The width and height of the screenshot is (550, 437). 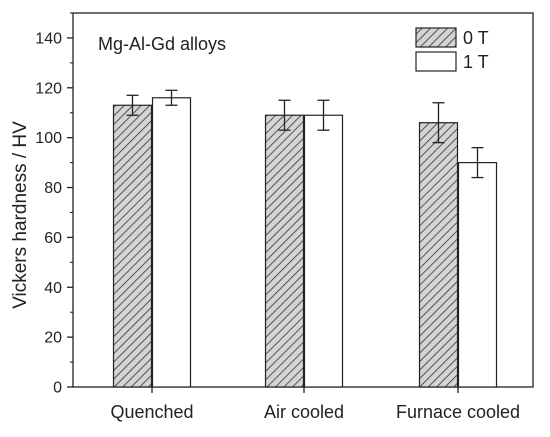 I want to click on y-axis-title: Vickers hardness / HV, so click(x=20, y=215).